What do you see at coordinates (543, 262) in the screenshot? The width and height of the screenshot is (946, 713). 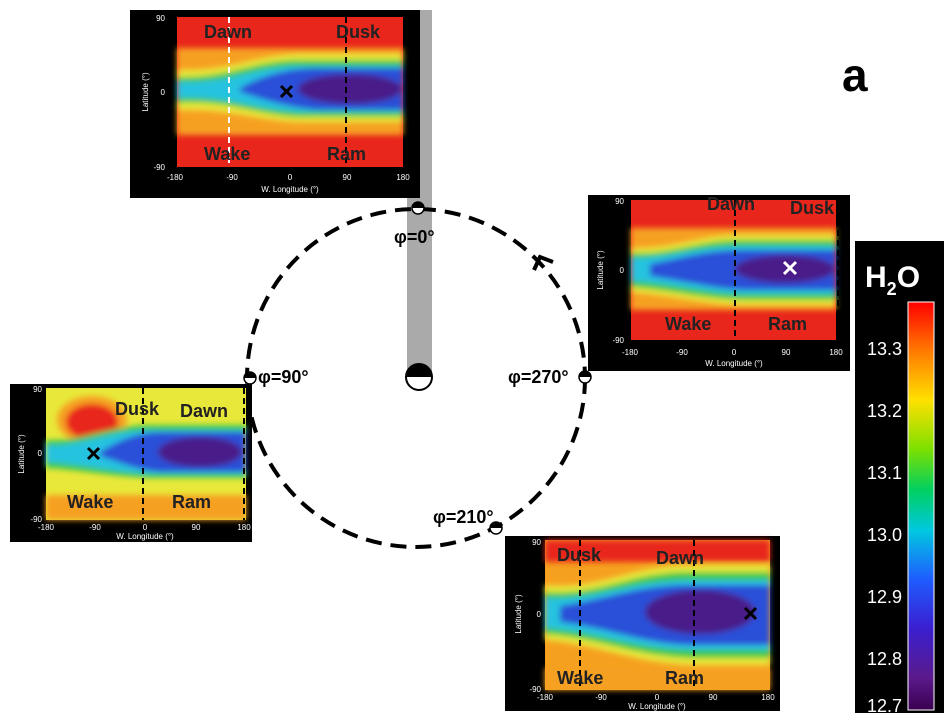 I see `orbit-direction-arrow` at bounding box center [543, 262].